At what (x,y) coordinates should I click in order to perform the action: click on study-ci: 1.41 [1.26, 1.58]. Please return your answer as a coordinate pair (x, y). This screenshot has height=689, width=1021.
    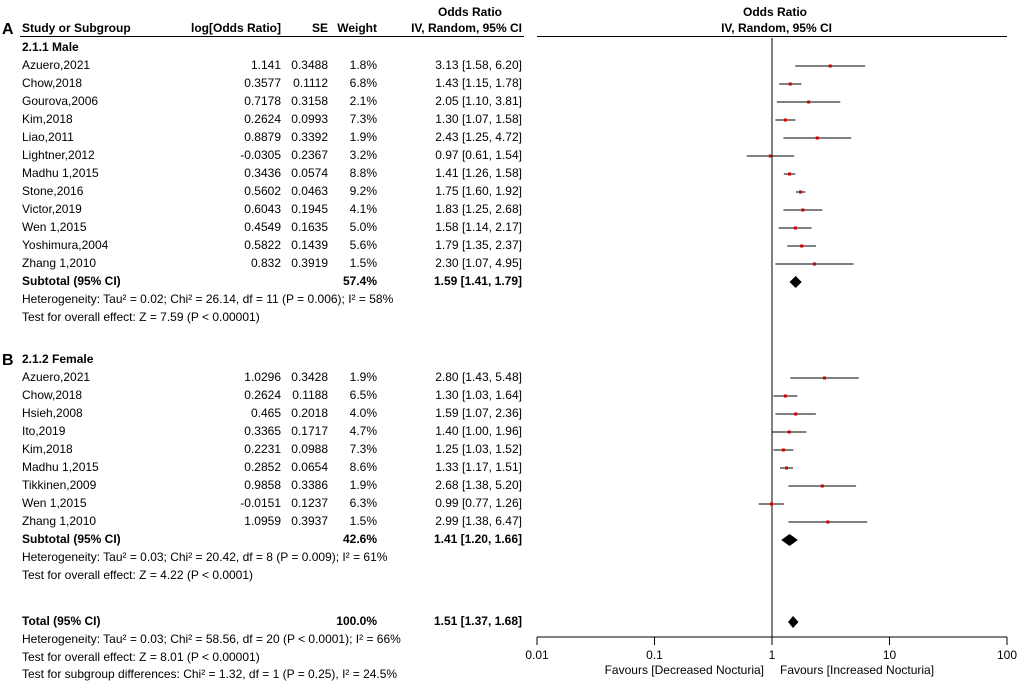
    Looking at the image, I should click on (478, 173).